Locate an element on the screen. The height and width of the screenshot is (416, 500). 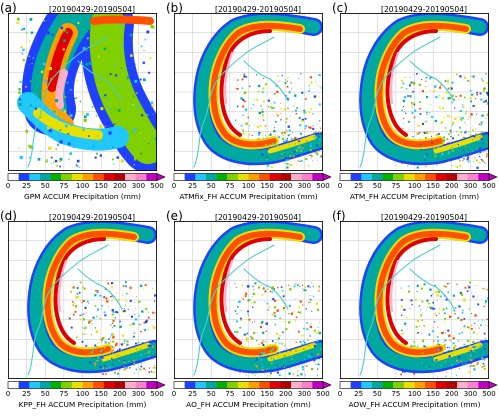
panel-caption: GPM ACCUM Precipitation (mm) is located at coordinates (82, 196).